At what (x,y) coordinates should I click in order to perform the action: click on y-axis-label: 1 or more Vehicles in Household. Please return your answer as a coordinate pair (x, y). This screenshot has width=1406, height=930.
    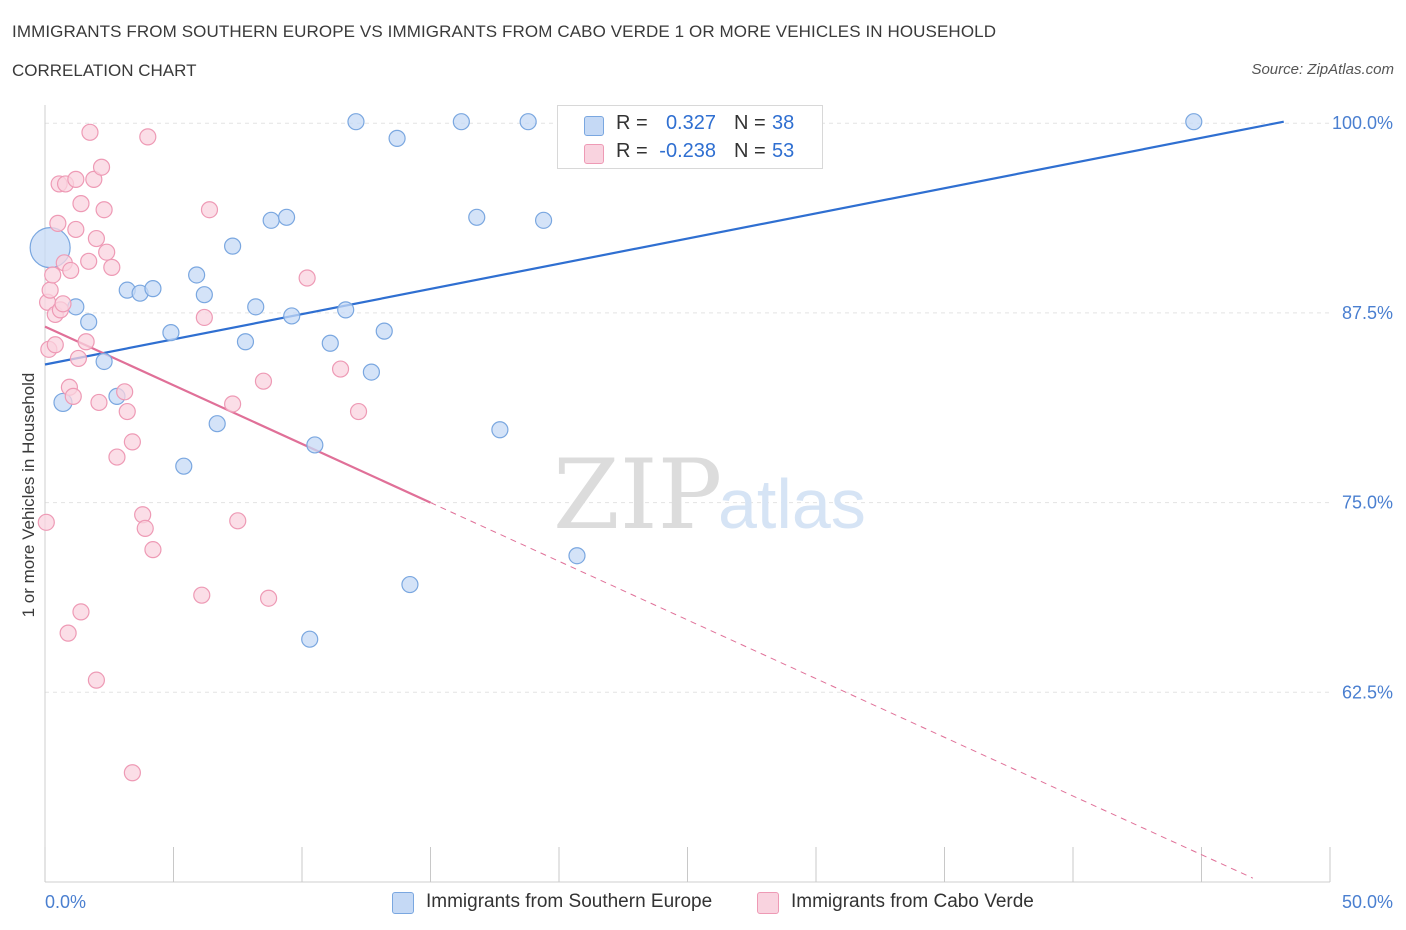
    Looking at the image, I should click on (28, 495).